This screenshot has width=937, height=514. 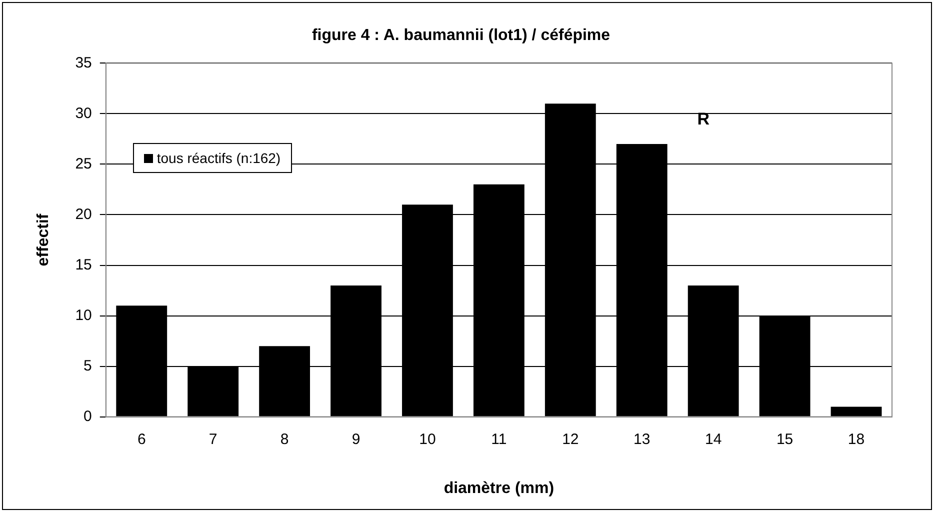 What do you see at coordinates (83, 265) in the screenshot?
I see `y-tick-label: 15` at bounding box center [83, 265].